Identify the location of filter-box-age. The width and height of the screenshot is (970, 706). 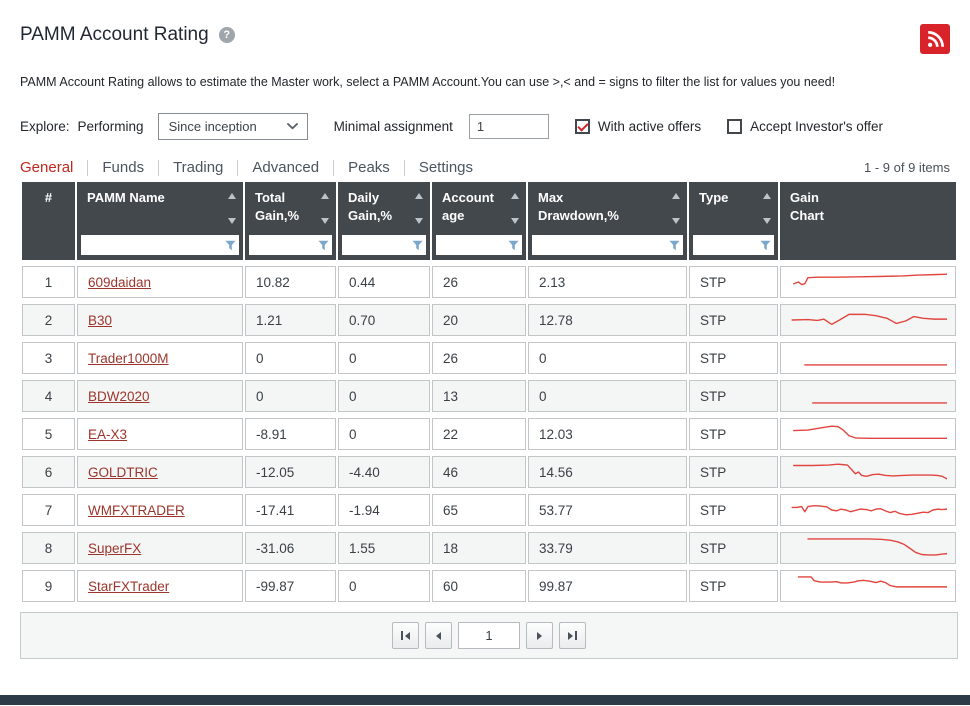
(479, 245).